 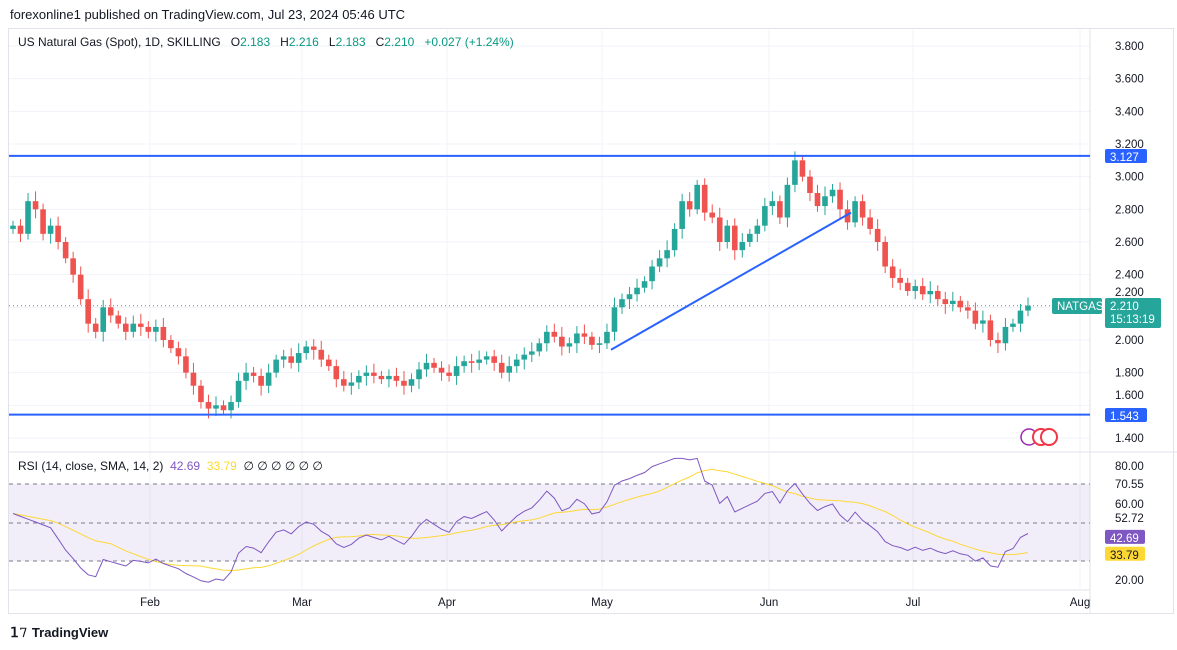 I want to click on open-value: 2.183, so click(x=255, y=42).